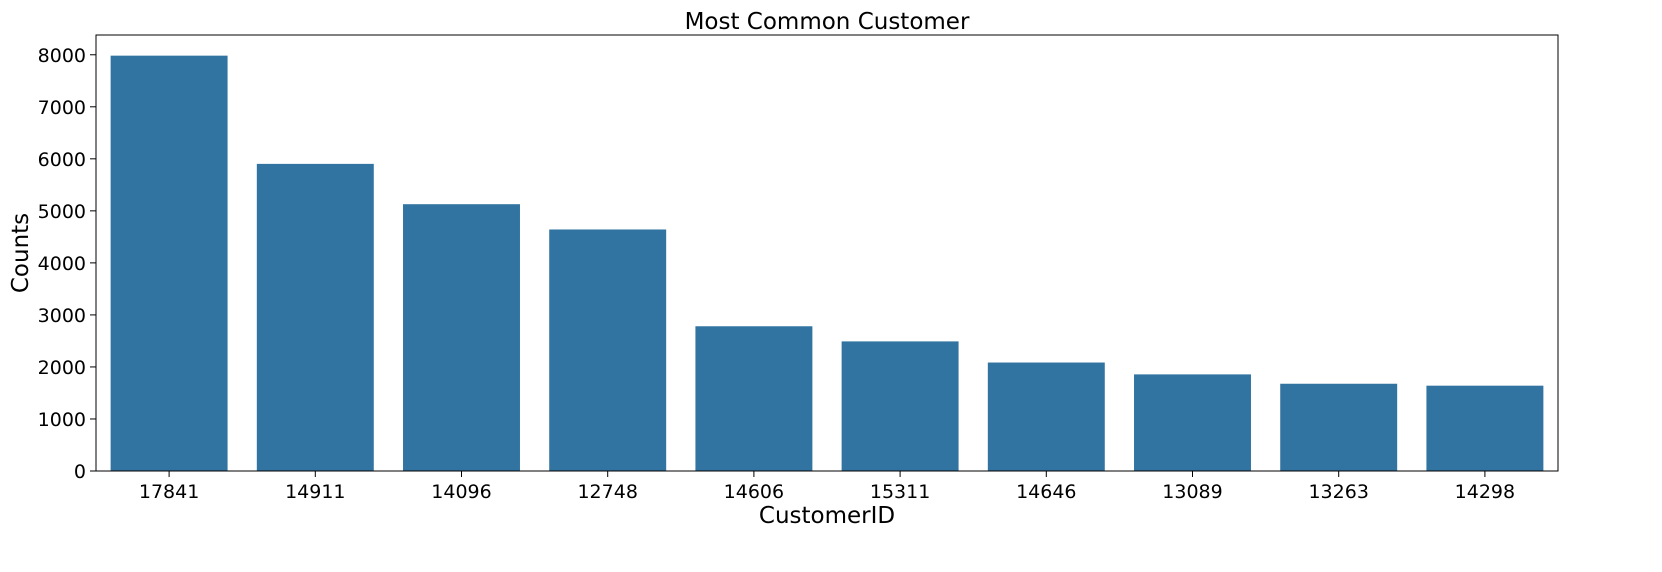 This screenshot has width=1662, height=572. I want to click on x-tick-label: 14911, so click(315, 492).